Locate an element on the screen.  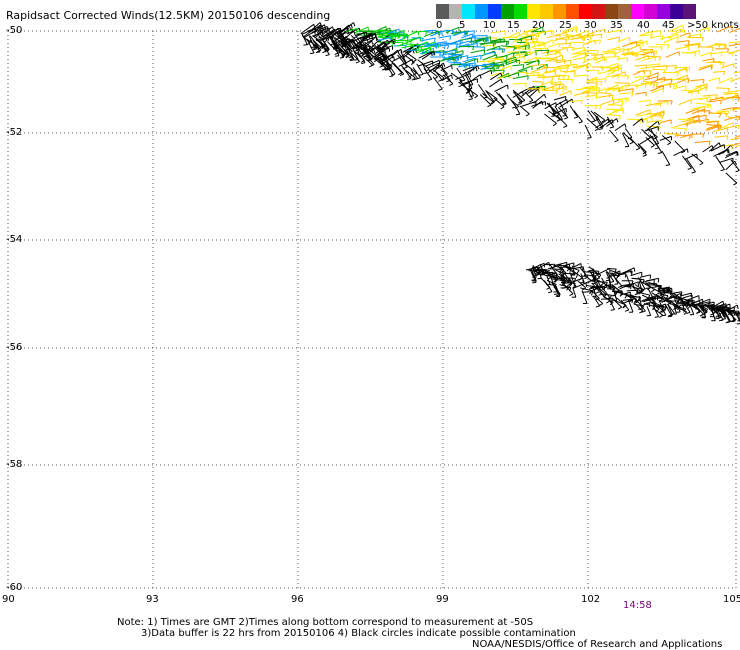
longitude-label: 93 is located at coordinates (152, 599).